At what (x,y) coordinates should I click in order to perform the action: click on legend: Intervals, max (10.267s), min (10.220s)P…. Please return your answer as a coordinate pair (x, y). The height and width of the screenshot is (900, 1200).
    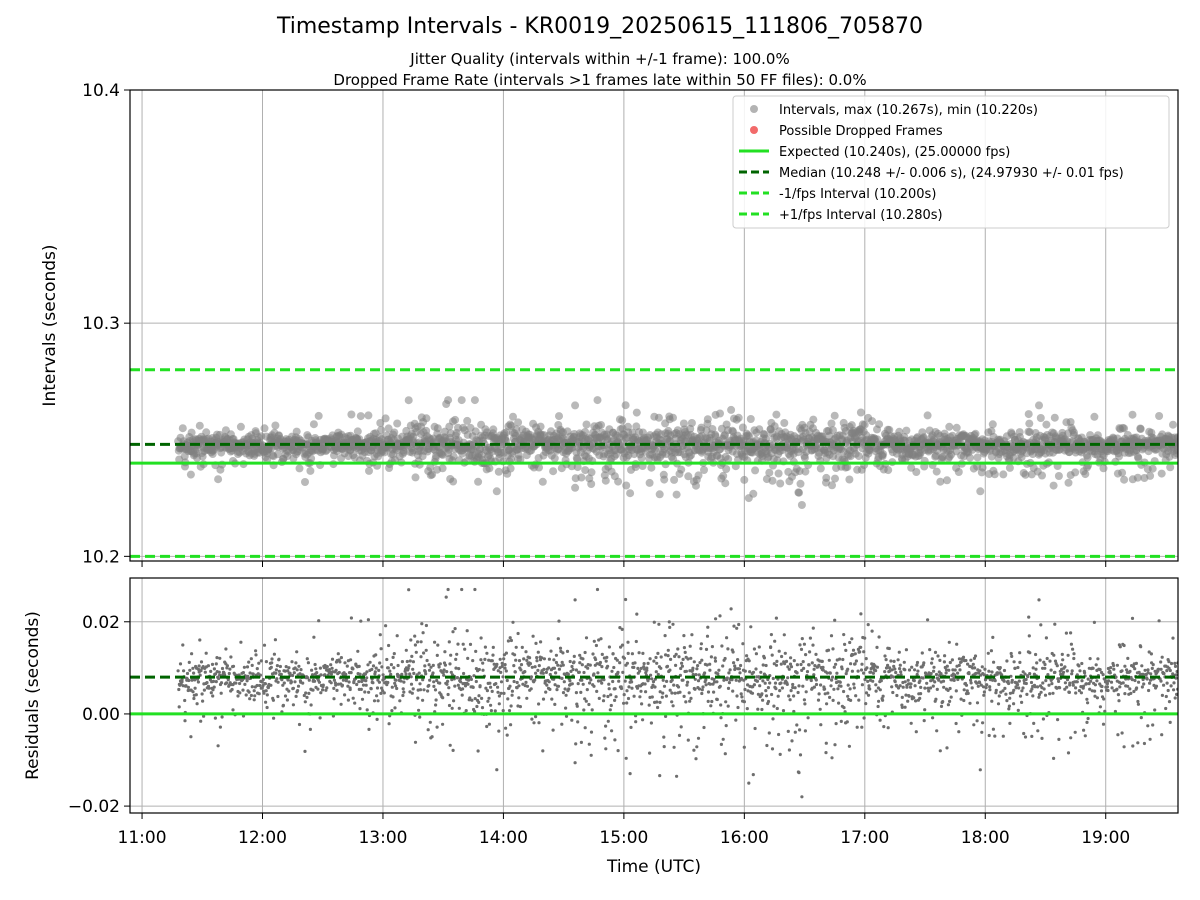
    Looking at the image, I should click on (951, 162).